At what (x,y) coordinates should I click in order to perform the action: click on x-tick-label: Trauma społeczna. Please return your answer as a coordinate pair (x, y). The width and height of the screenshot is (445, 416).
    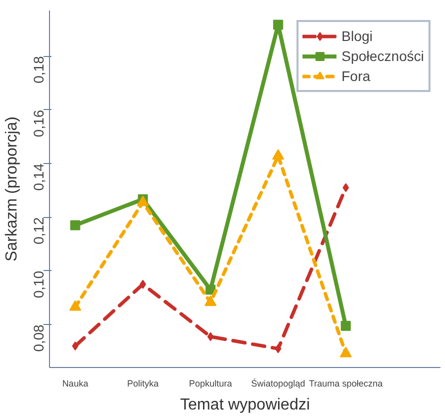
    Looking at the image, I should click on (345, 383).